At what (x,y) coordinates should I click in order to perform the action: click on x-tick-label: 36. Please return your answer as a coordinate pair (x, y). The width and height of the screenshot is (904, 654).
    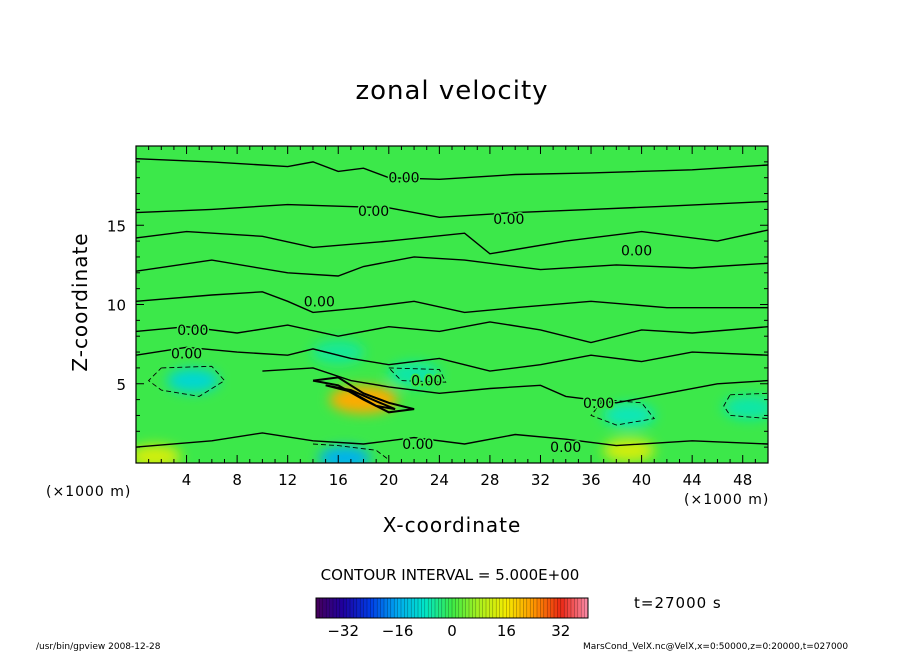
    Looking at the image, I should click on (590, 480).